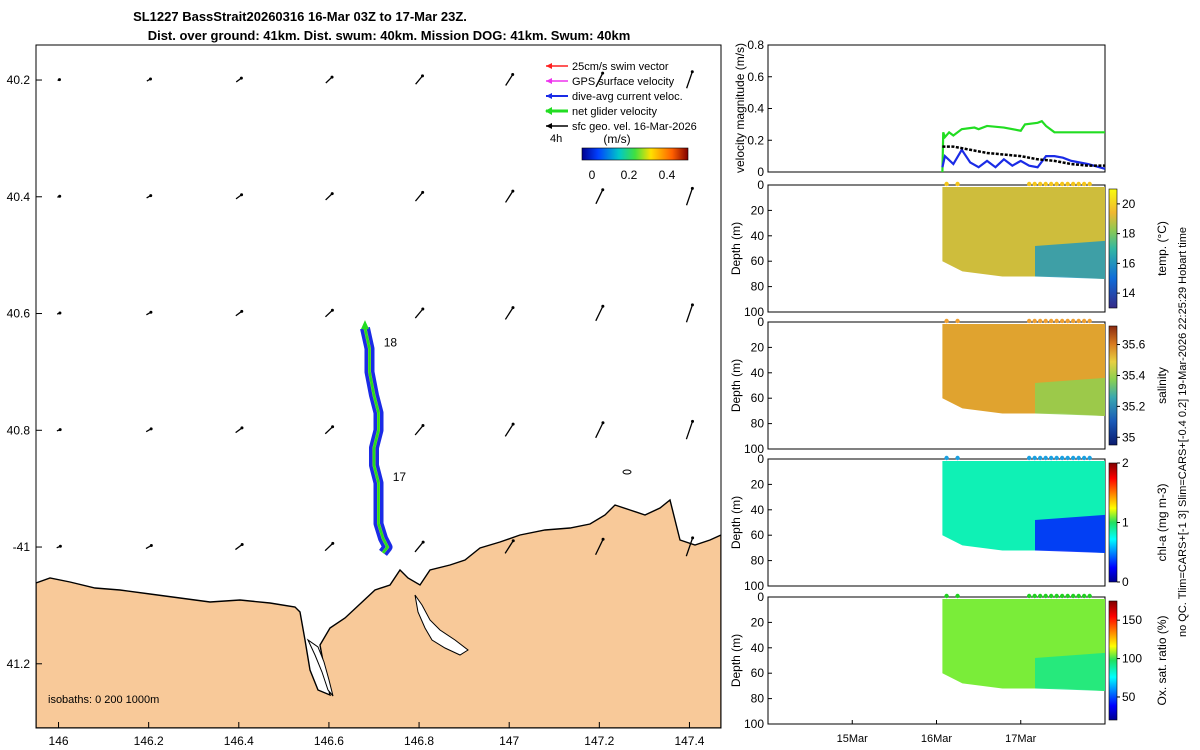  I want to click on map-xtick-label: 146, so click(59, 741).